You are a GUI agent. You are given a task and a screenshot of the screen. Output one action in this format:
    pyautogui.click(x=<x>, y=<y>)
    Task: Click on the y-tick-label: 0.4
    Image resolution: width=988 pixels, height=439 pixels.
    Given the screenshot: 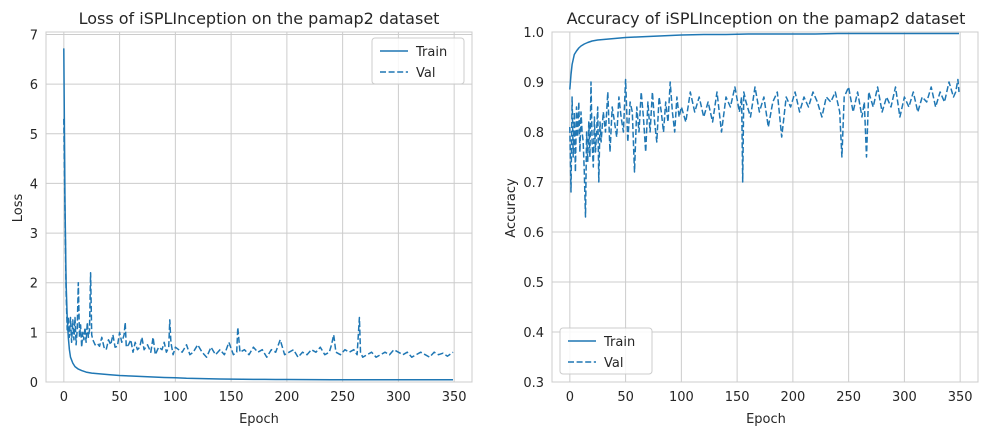 What is the action you would take?
    pyautogui.click(x=533, y=333)
    